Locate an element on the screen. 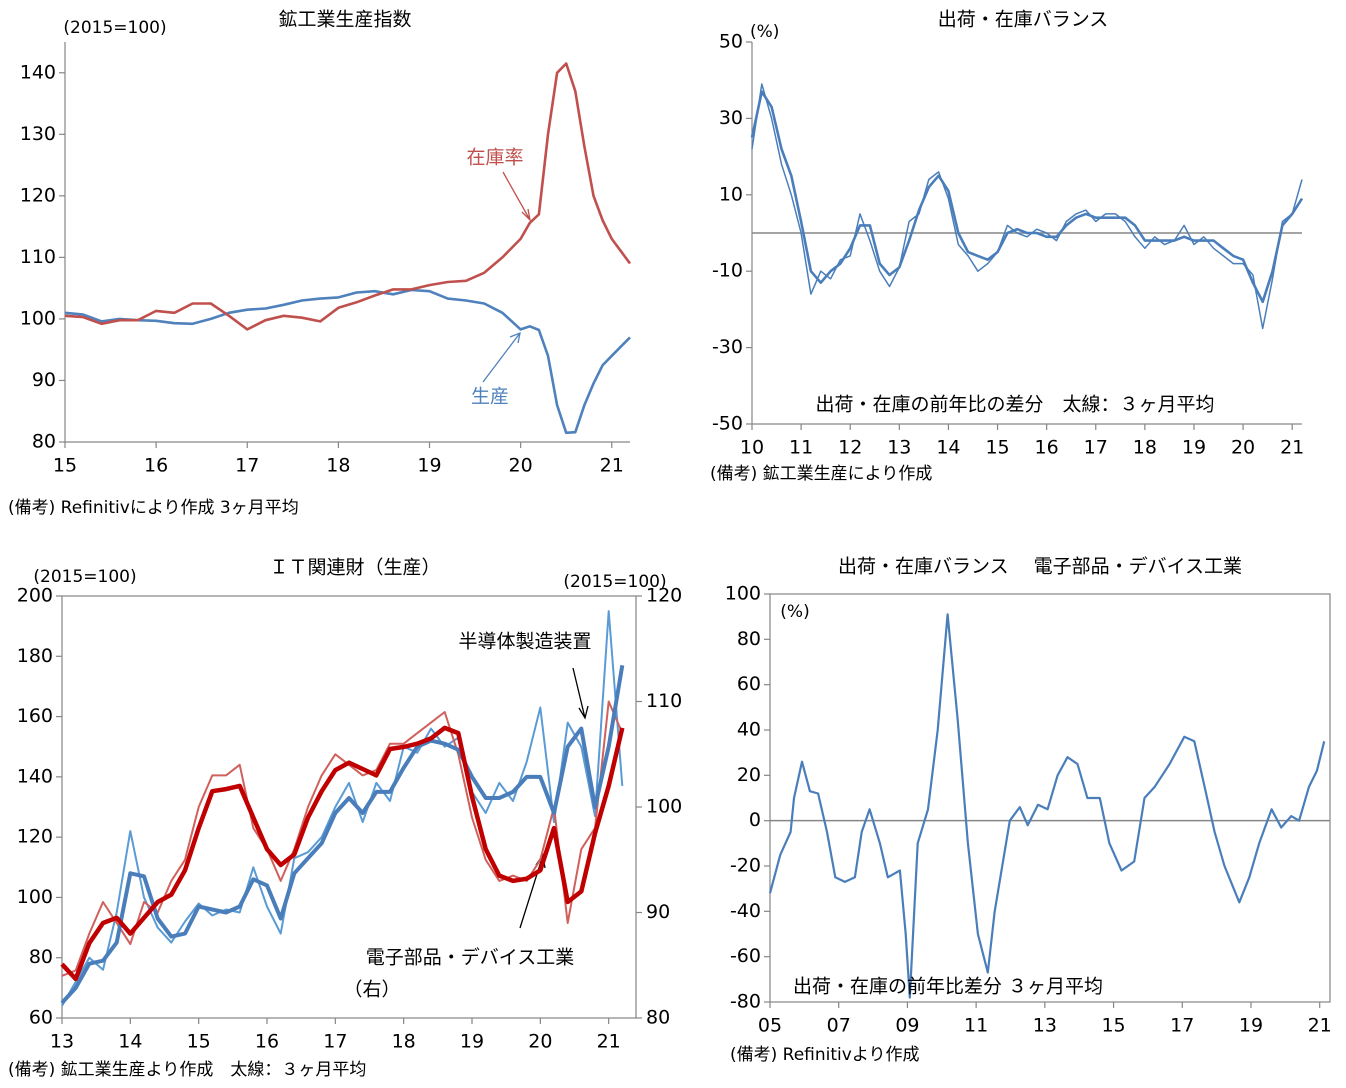  y-tick-label: 20 is located at coordinates (749, 775).